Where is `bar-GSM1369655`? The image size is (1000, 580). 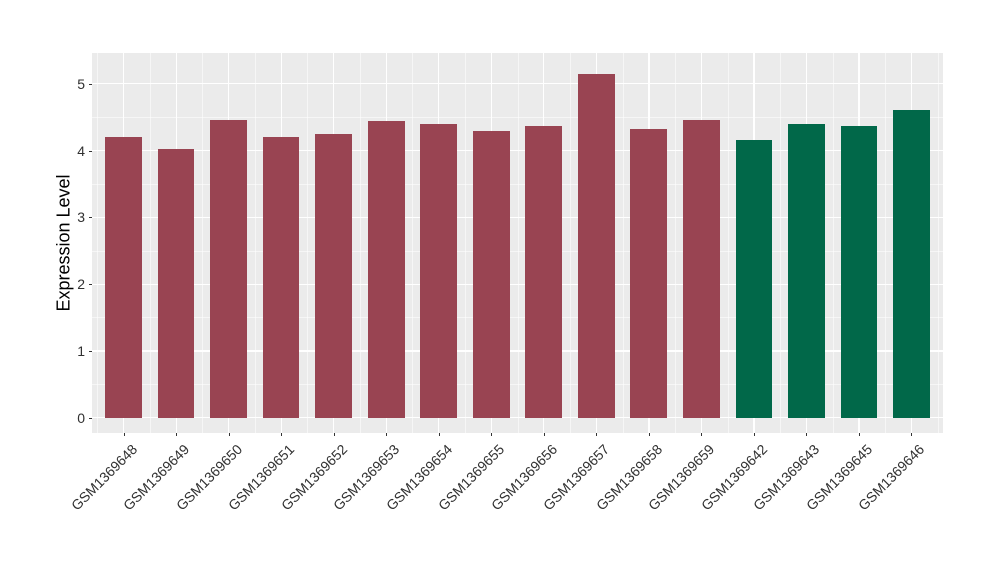
bar-GSM1369655 is located at coordinates (491, 274).